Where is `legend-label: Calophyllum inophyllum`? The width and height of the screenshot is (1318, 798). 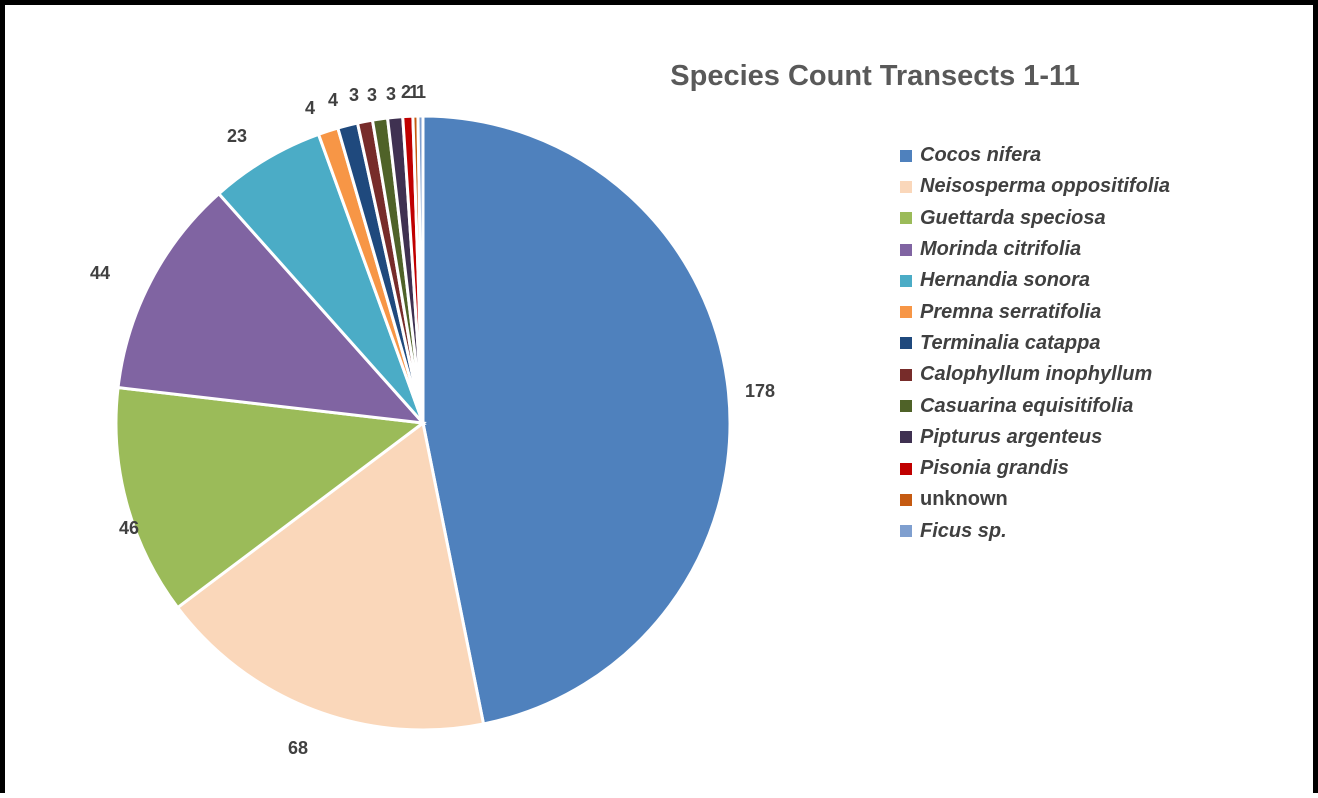
legend-label: Calophyllum inophyllum is located at coordinates (1036, 374).